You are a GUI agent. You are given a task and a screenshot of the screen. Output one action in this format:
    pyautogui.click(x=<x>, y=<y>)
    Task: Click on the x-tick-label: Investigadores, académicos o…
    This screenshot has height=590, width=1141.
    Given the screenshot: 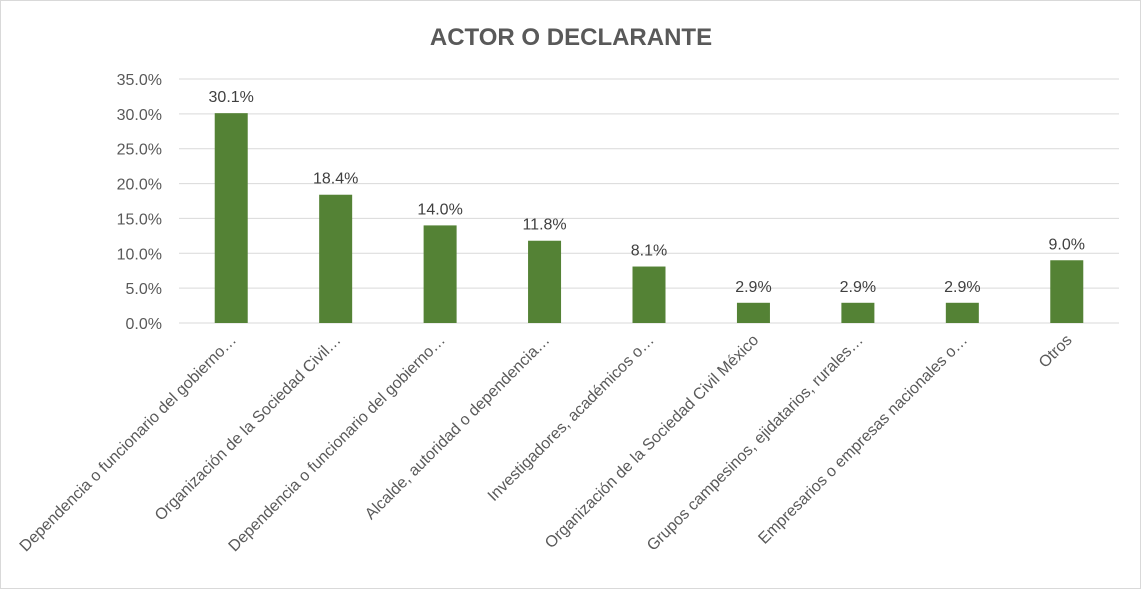 What is the action you would take?
    pyautogui.click(x=571, y=418)
    